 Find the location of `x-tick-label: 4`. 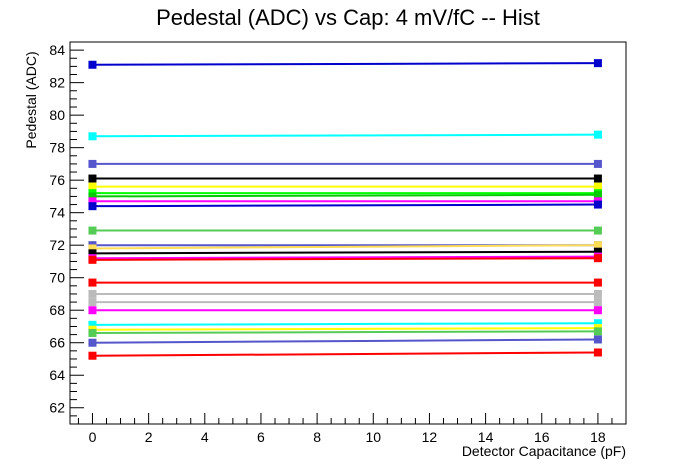

x-tick-label: 4 is located at coordinates (205, 437).